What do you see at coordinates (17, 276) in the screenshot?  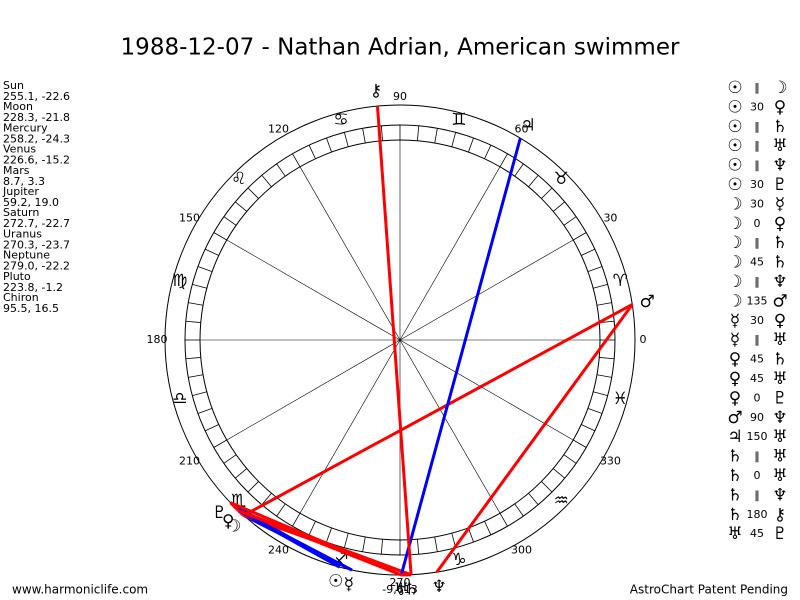 I see `planet-name: Pluto` at bounding box center [17, 276].